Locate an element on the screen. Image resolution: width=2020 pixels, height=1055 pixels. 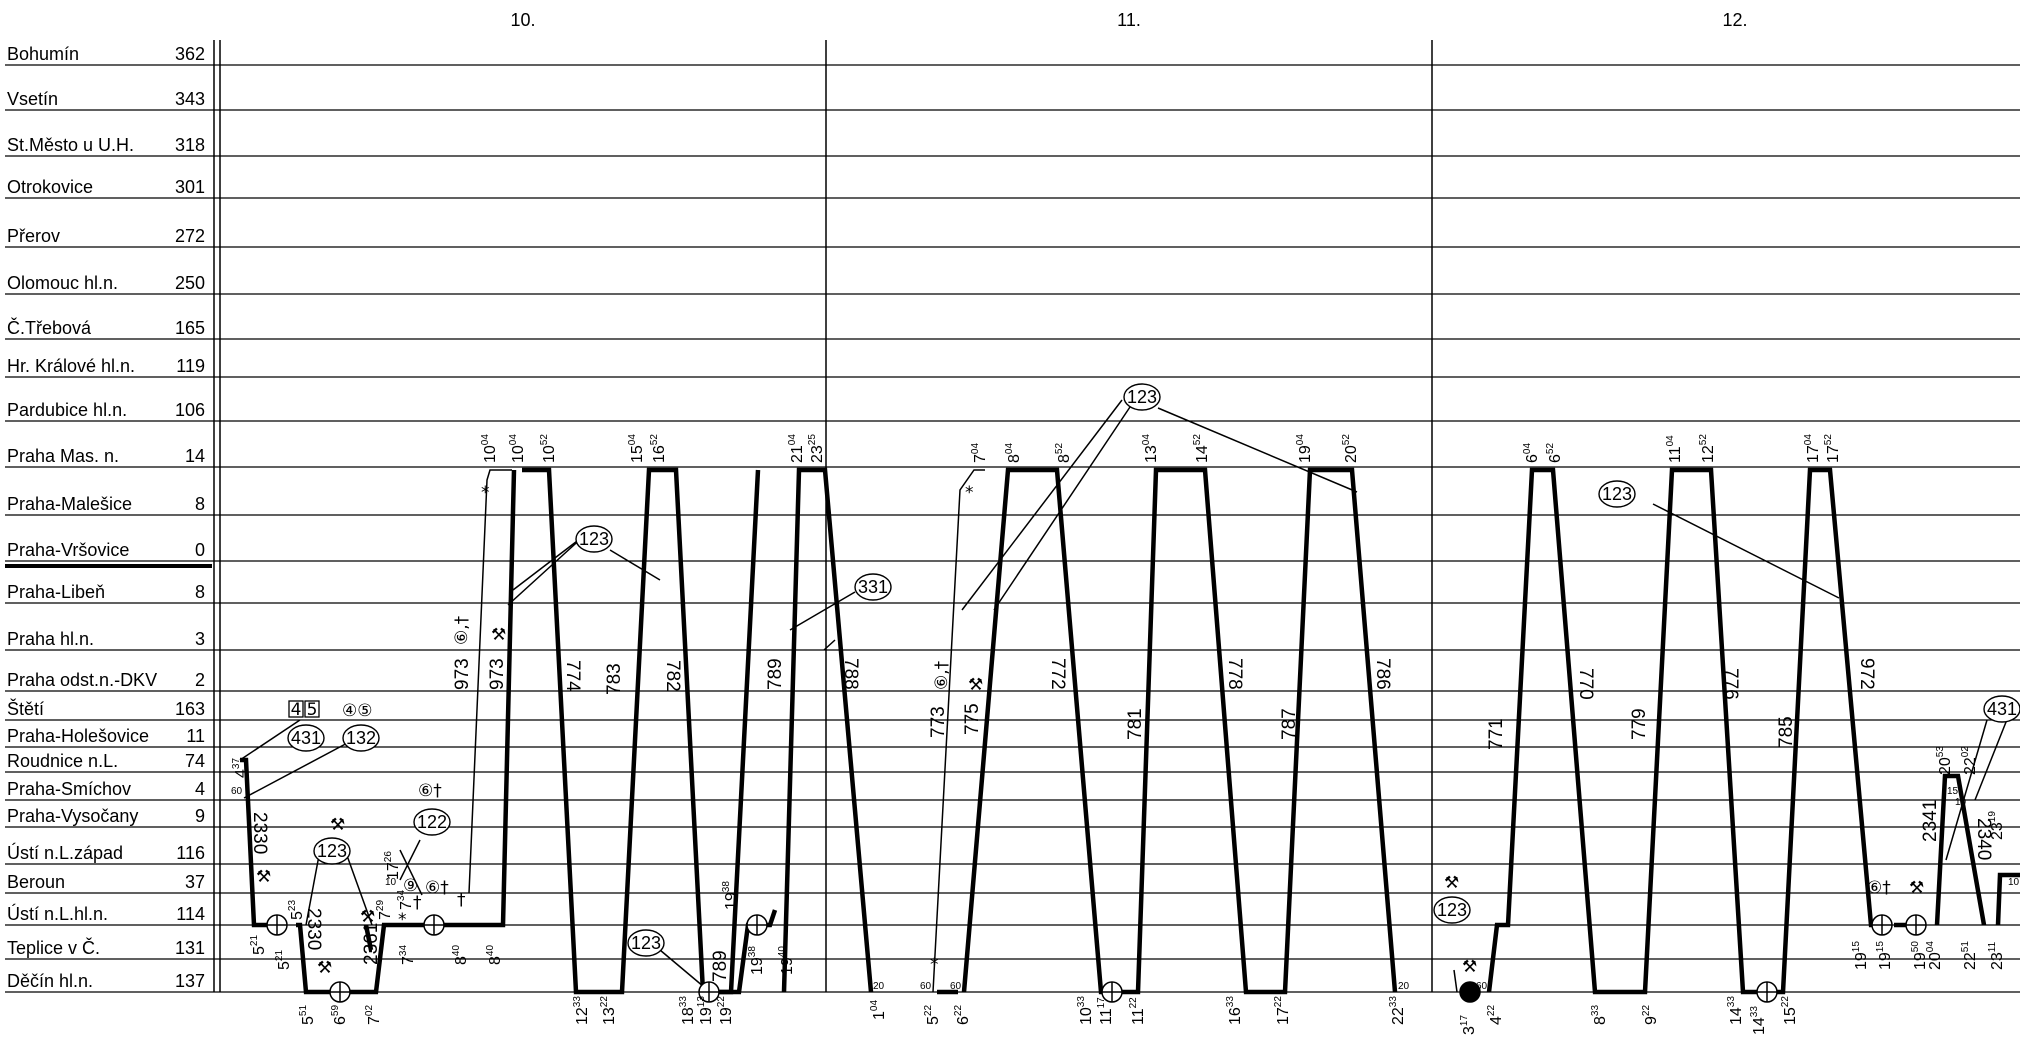
station-name: Olomouc hl.n. is located at coordinates (62, 283).